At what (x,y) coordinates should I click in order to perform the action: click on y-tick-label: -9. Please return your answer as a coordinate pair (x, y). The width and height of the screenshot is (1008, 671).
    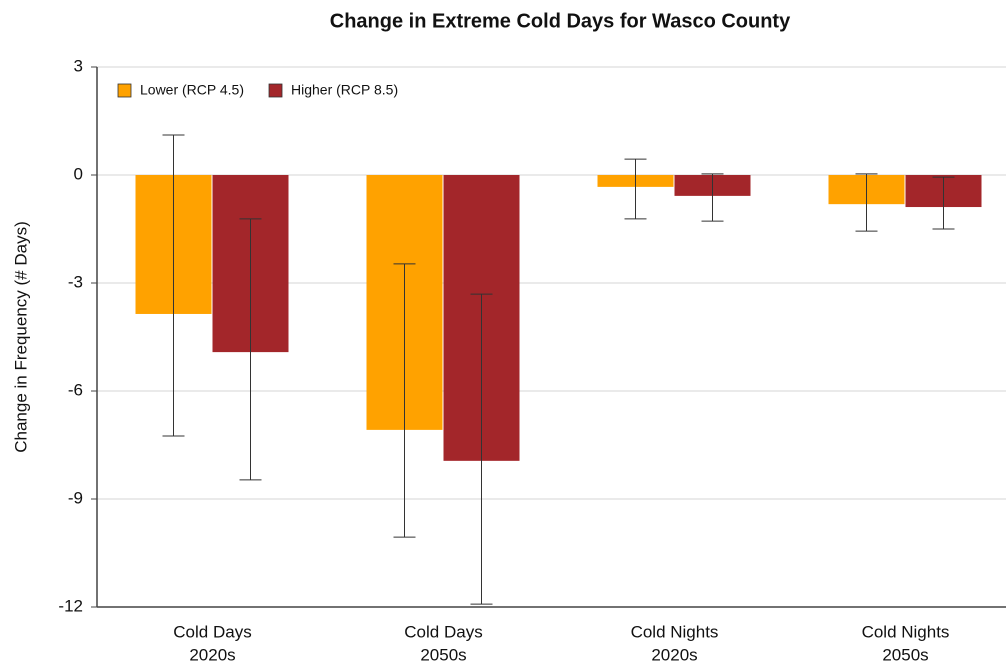
    Looking at the image, I should click on (75, 497).